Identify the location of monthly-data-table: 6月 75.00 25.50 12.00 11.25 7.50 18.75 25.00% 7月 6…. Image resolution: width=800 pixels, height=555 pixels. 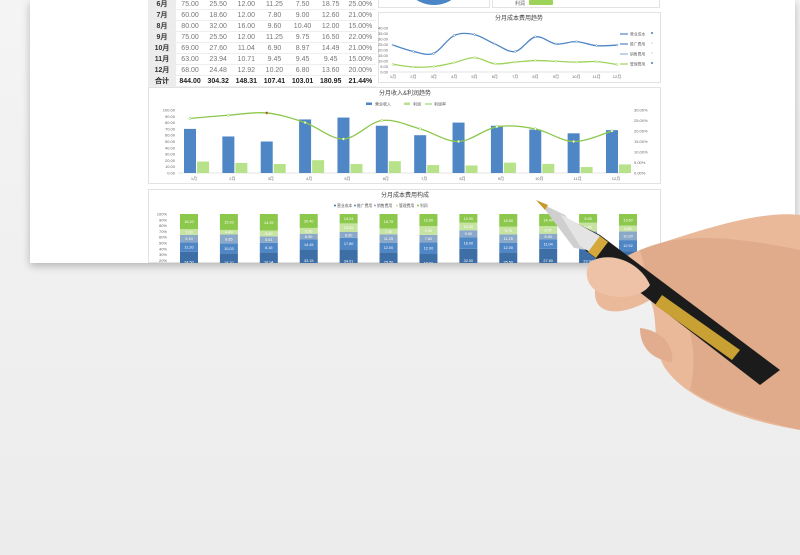
(262, 43).